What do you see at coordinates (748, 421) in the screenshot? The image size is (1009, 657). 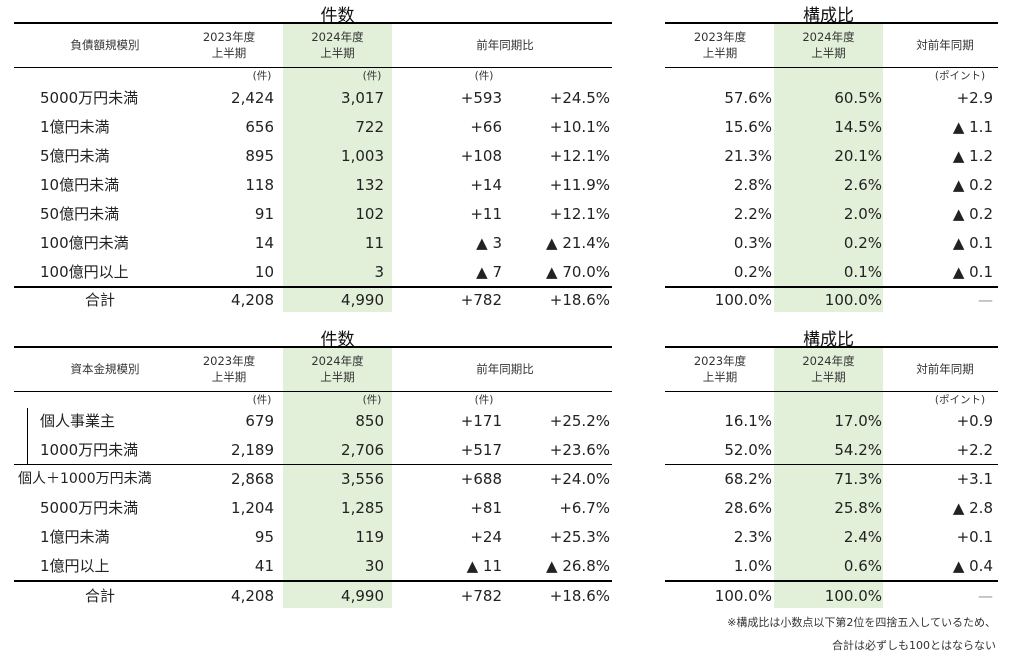 I see `cell-ratio-2023: 16.1%` at bounding box center [748, 421].